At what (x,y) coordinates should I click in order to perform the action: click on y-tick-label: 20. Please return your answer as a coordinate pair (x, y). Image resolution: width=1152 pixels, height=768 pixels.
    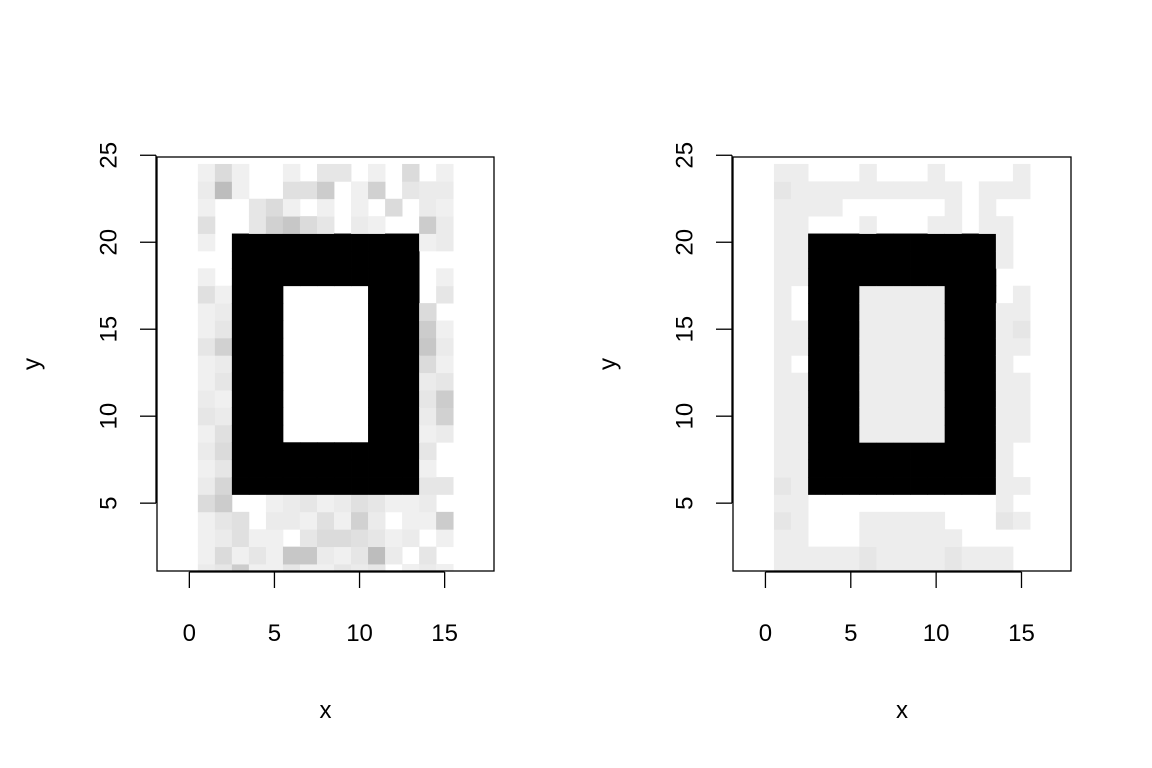
    Looking at the image, I should click on (108, 242).